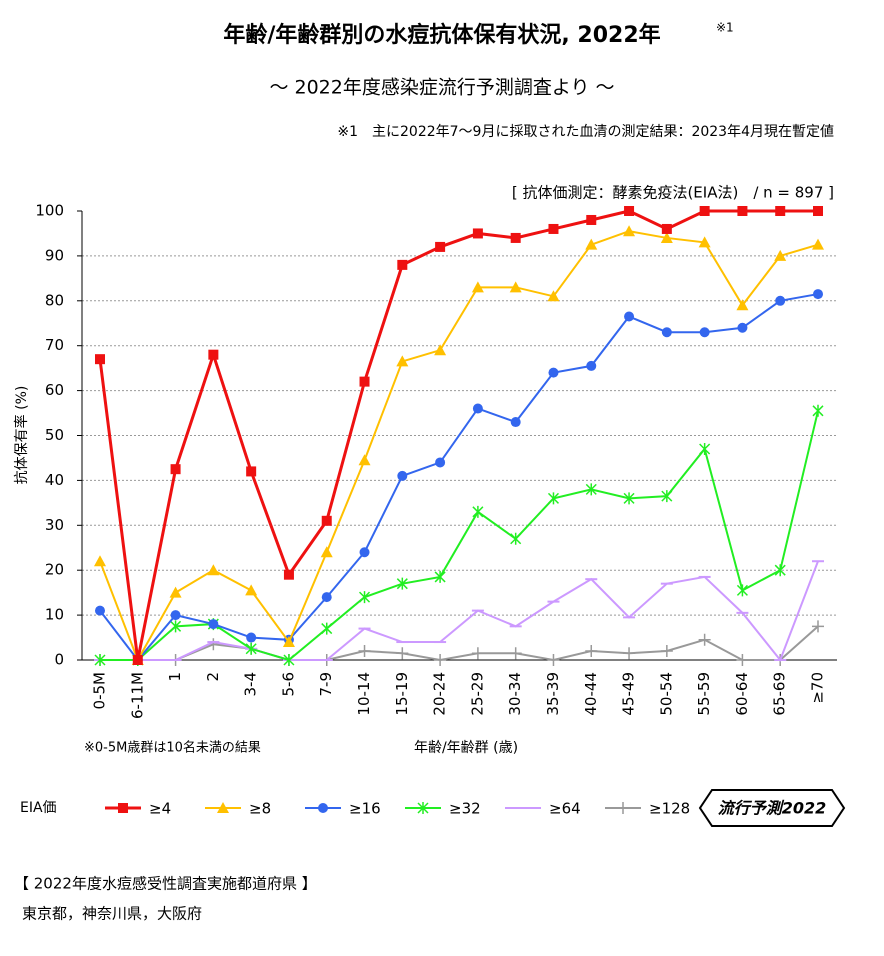  Describe the element at coordinates (780, 694) in the screenshot. I see `x-tick-label: 65-69` at that location.